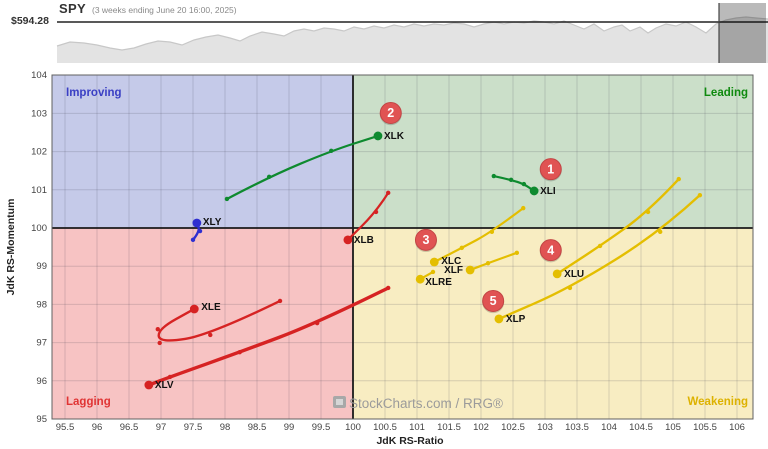  What do you see at coordinates (41, 304) in the screenshot?
I see `y-tick-label: 98` at bounding box center [41, 304].